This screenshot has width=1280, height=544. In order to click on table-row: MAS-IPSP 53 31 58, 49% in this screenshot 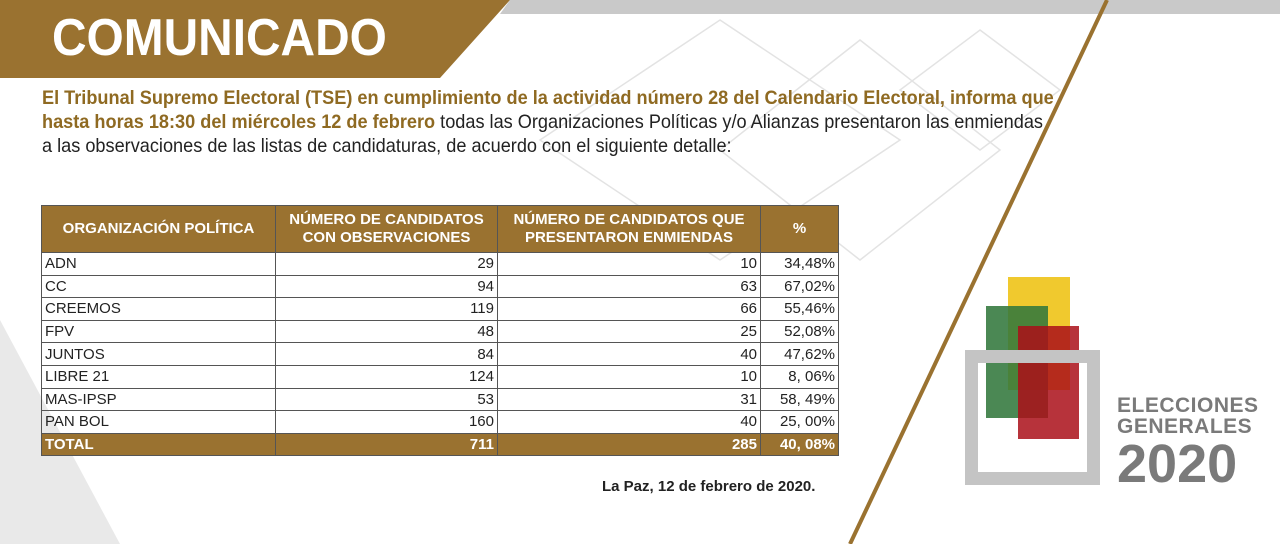, I will do `click(440, 399)`.